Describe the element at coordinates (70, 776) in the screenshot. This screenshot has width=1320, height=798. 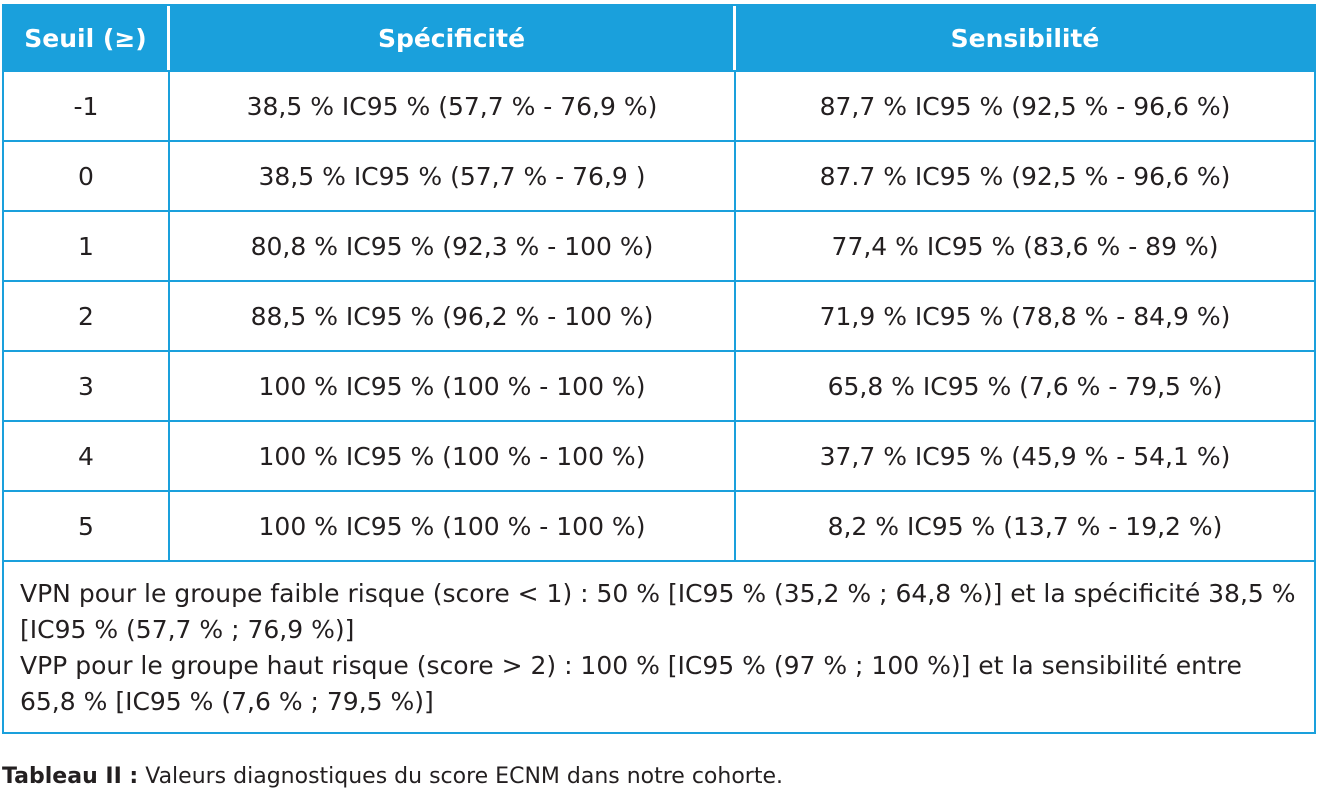
I see `caption-label: Tableau II :` at that location.